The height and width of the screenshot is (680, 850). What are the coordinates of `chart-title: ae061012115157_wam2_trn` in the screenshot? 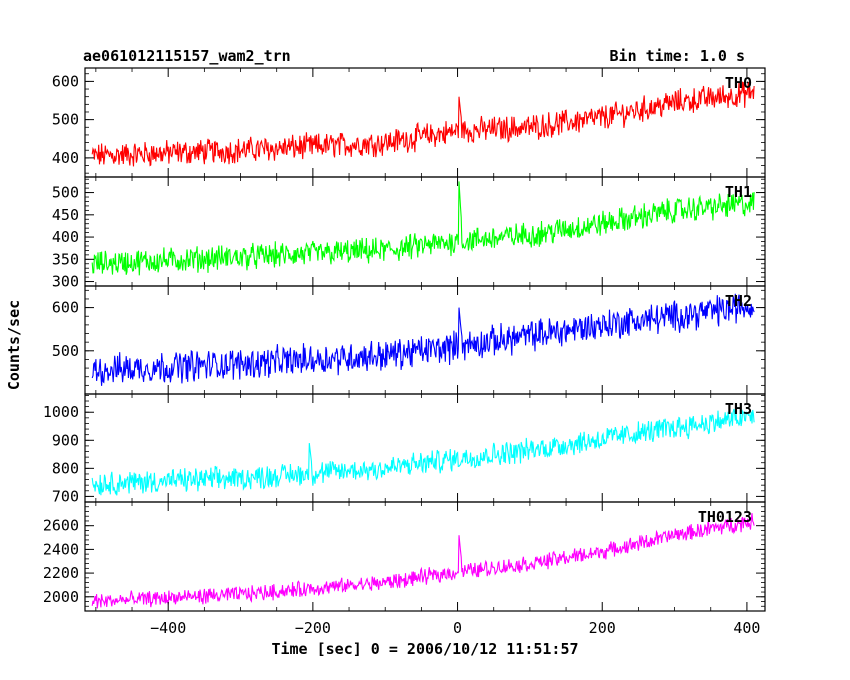 It's located at (187, 56).